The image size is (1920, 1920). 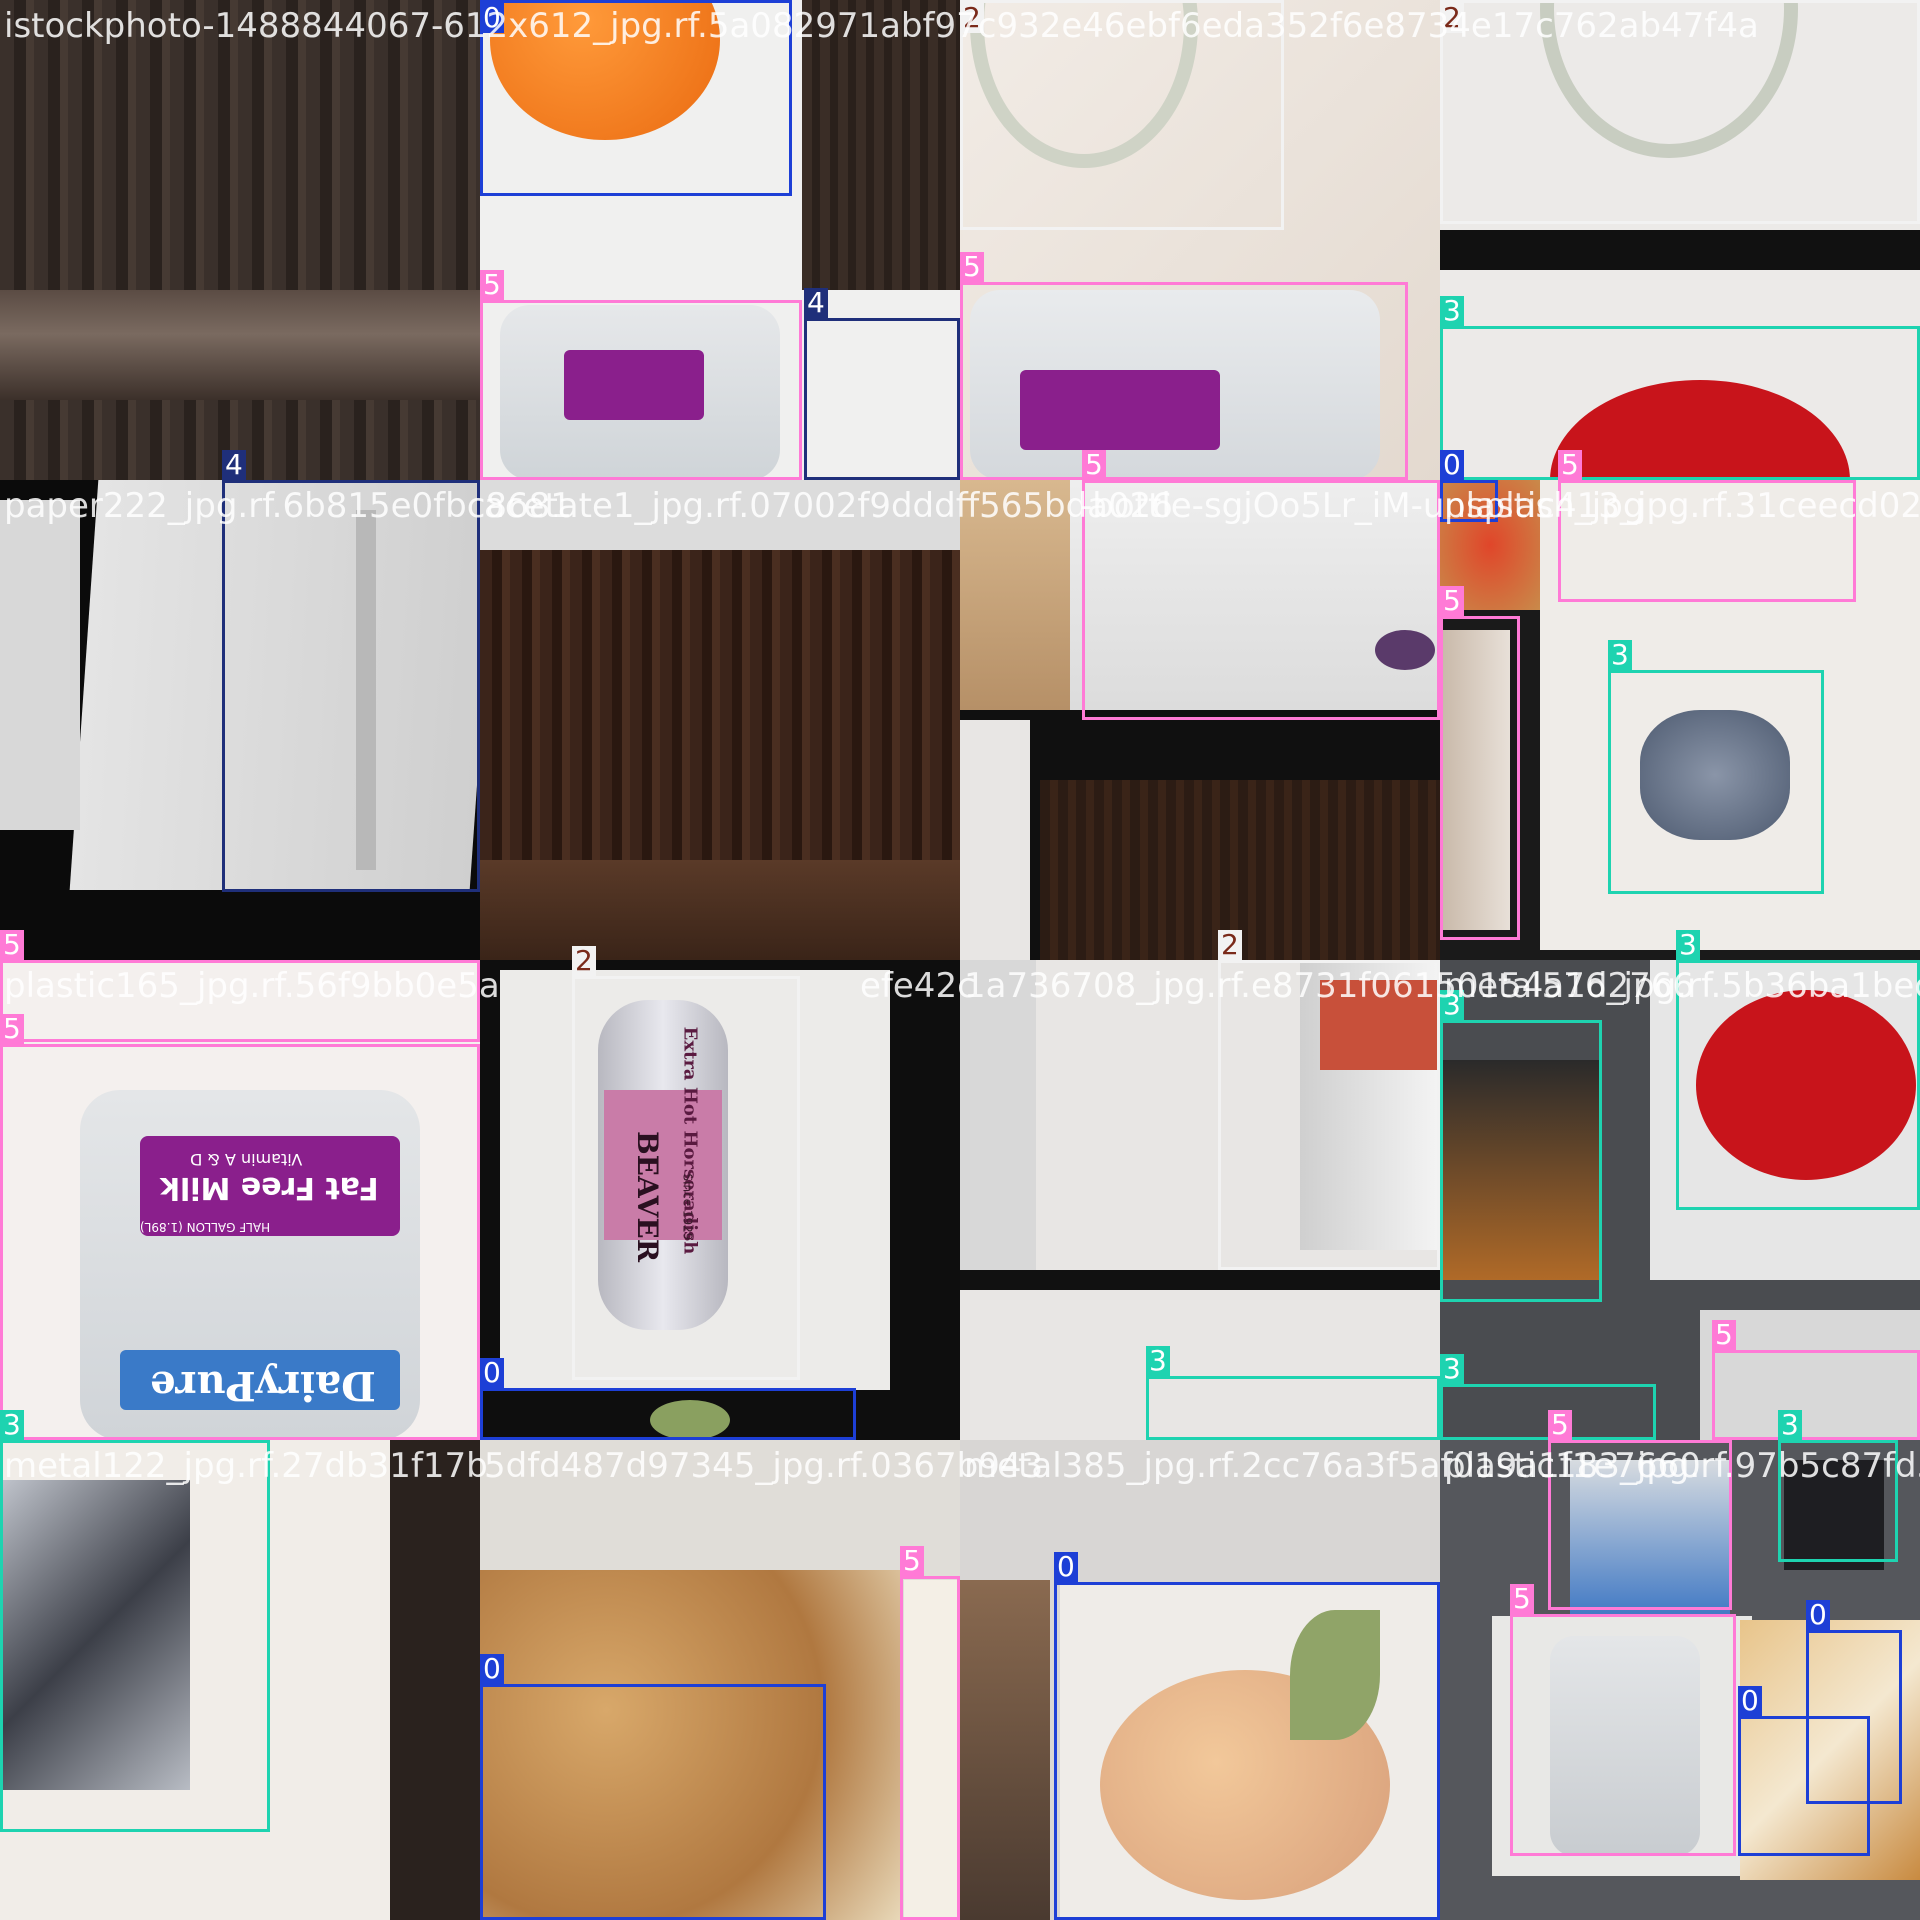 I want to click on bread-photo, so click(x=1830, y=1750).